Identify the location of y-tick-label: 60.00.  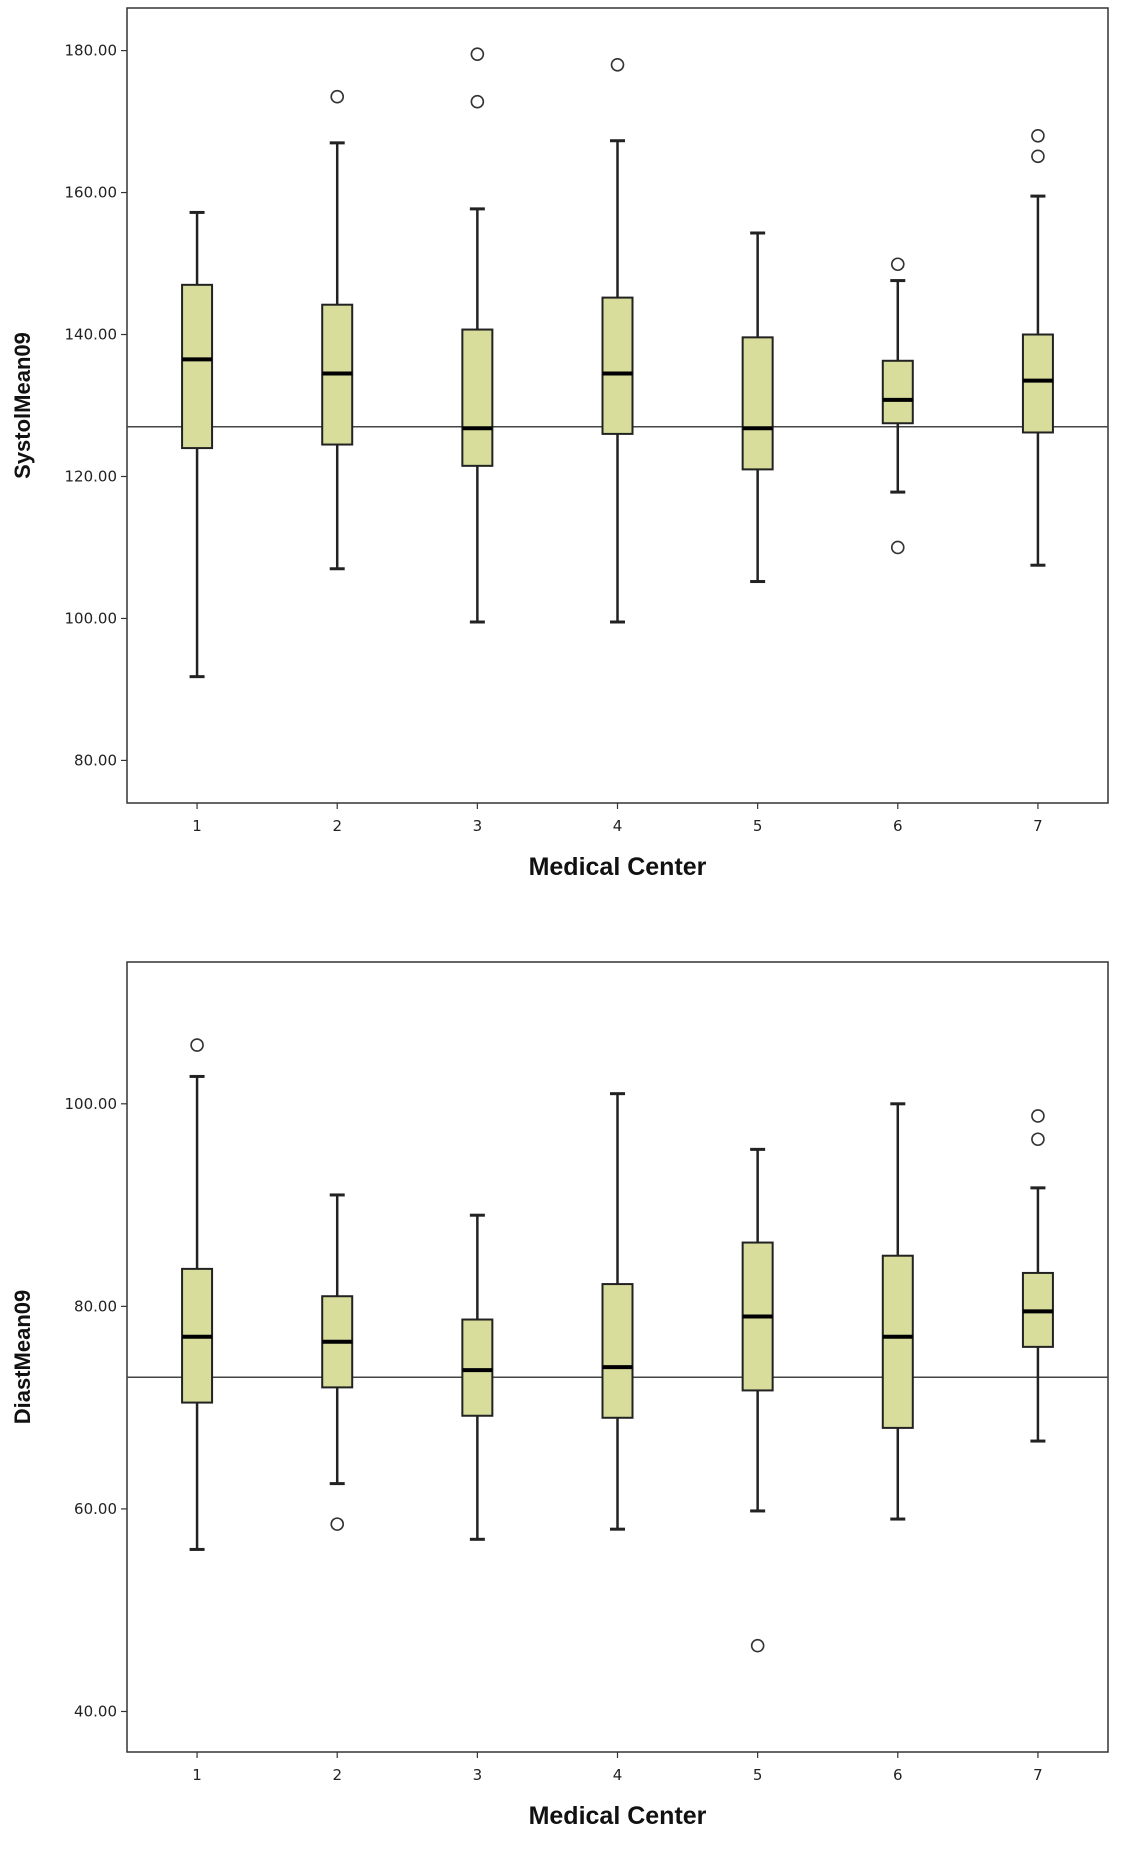
(95, 1509).